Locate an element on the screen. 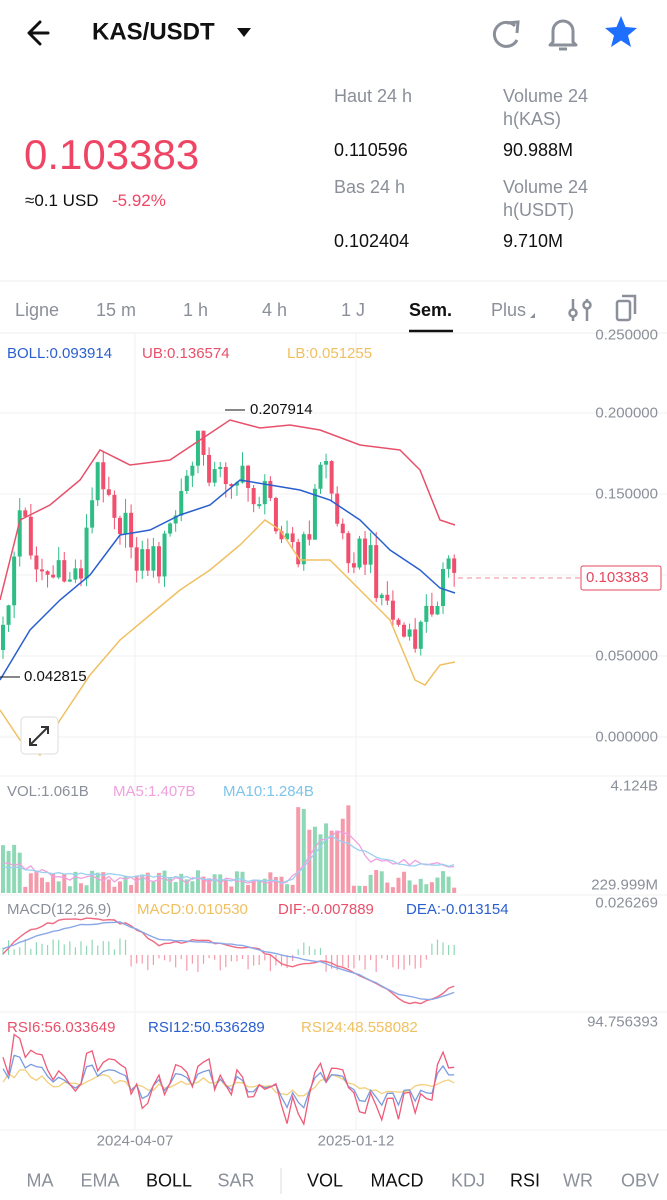  indicator-tab: EMA is located at coordinates (100, 1180).